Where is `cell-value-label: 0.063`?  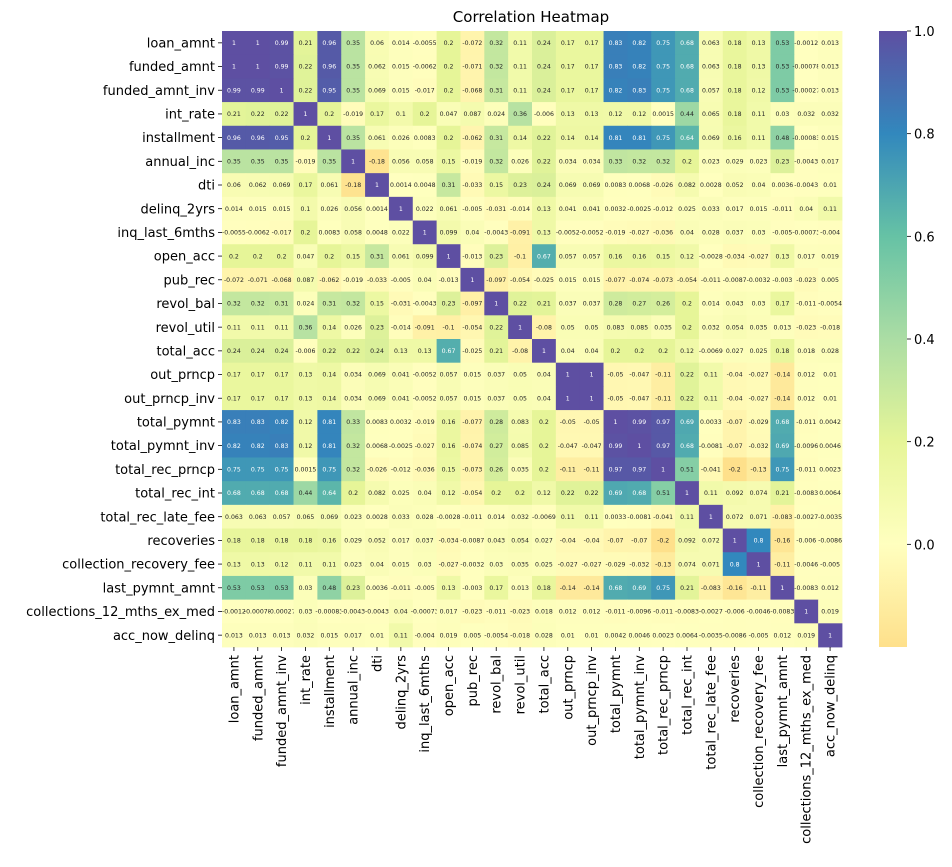
cell-value-label: 0.063 is located at coordinates (258, 517).